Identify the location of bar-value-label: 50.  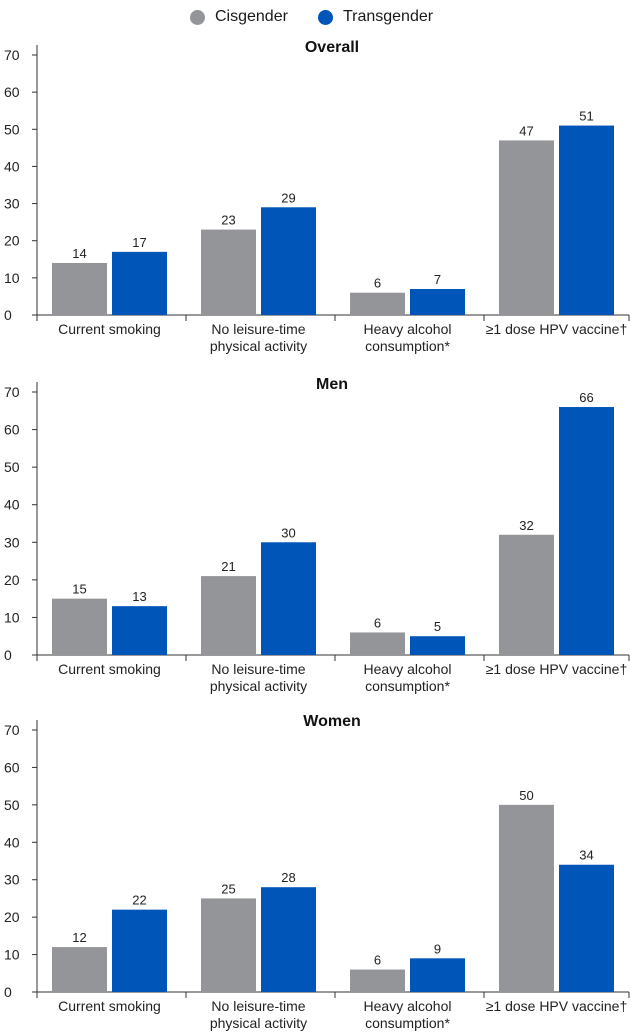
(526, 795).